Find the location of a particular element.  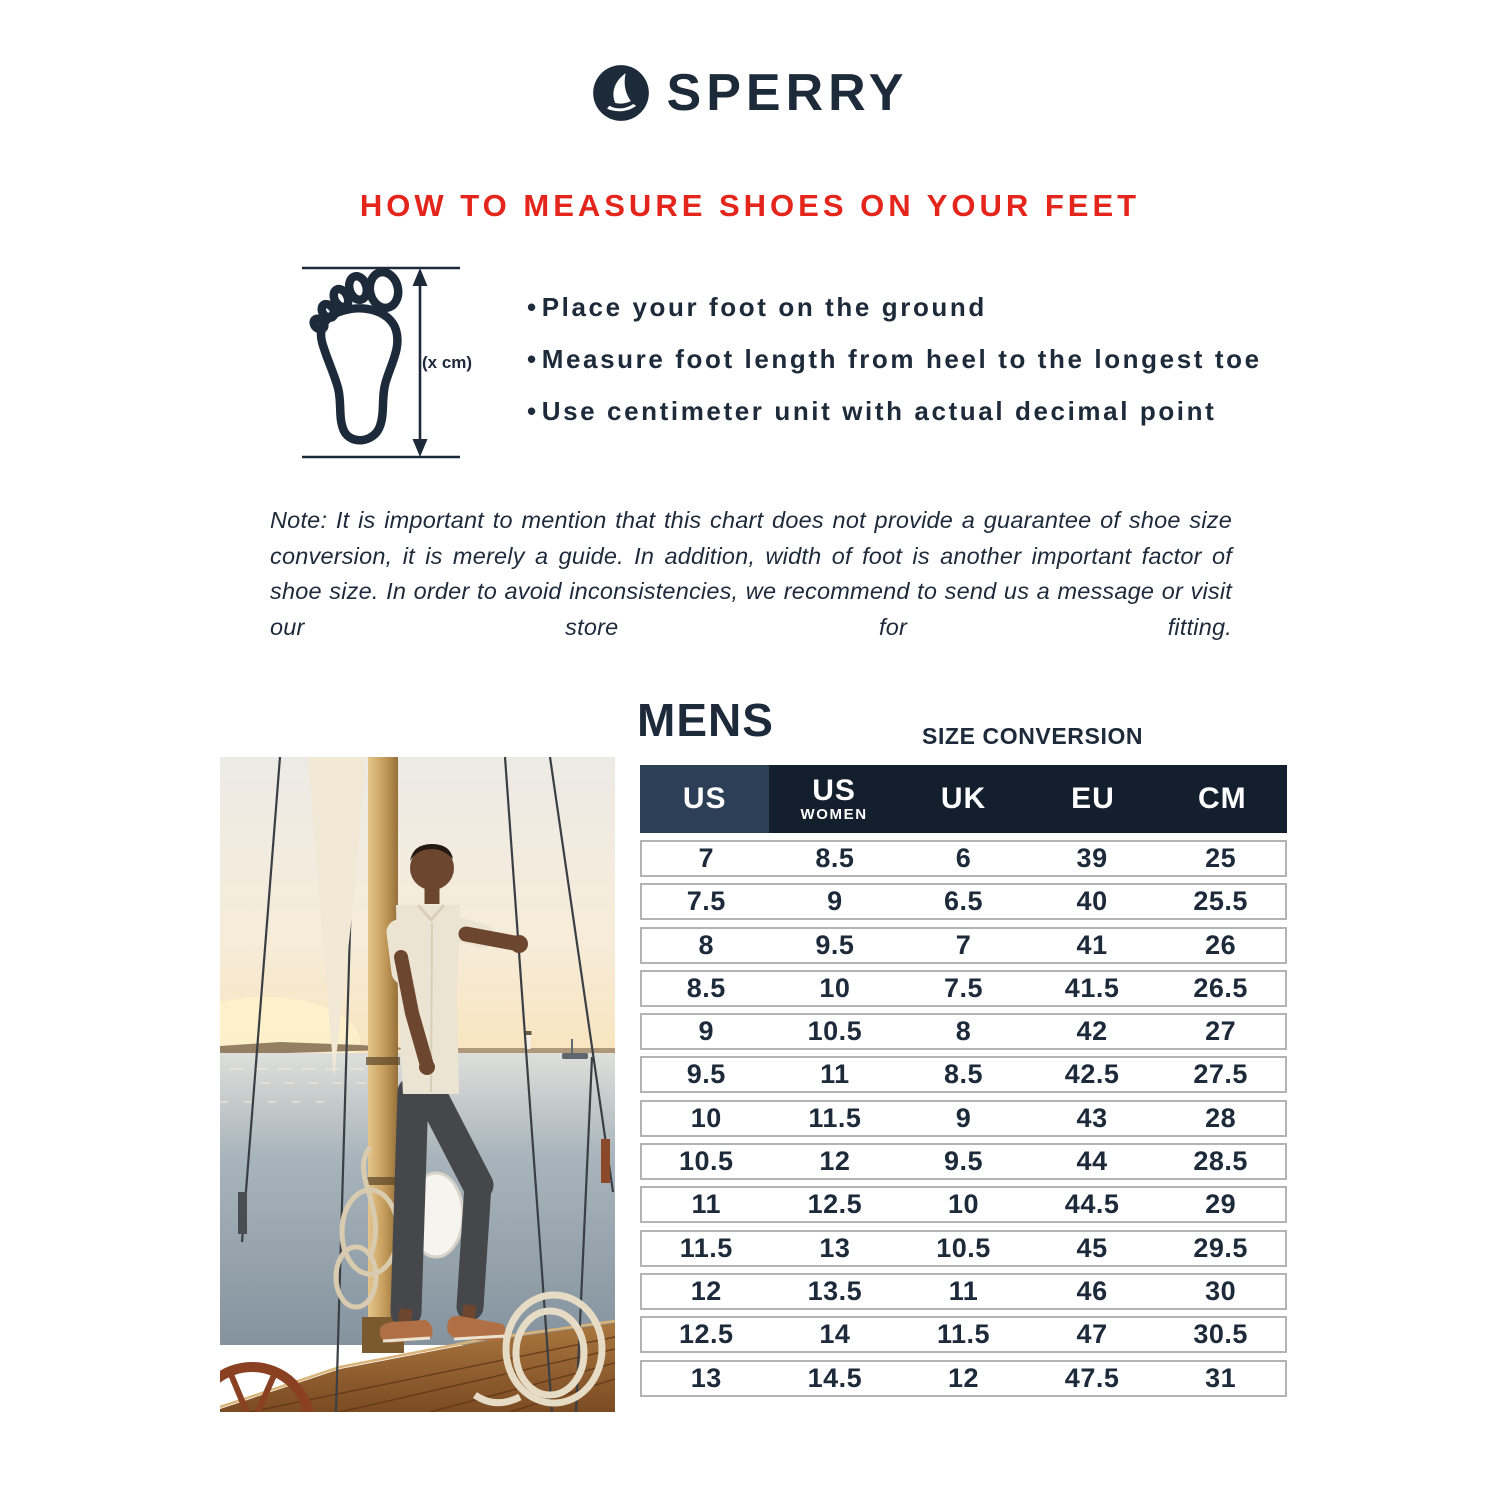

size-cell: 41 is located at coordinates (1092, 944).